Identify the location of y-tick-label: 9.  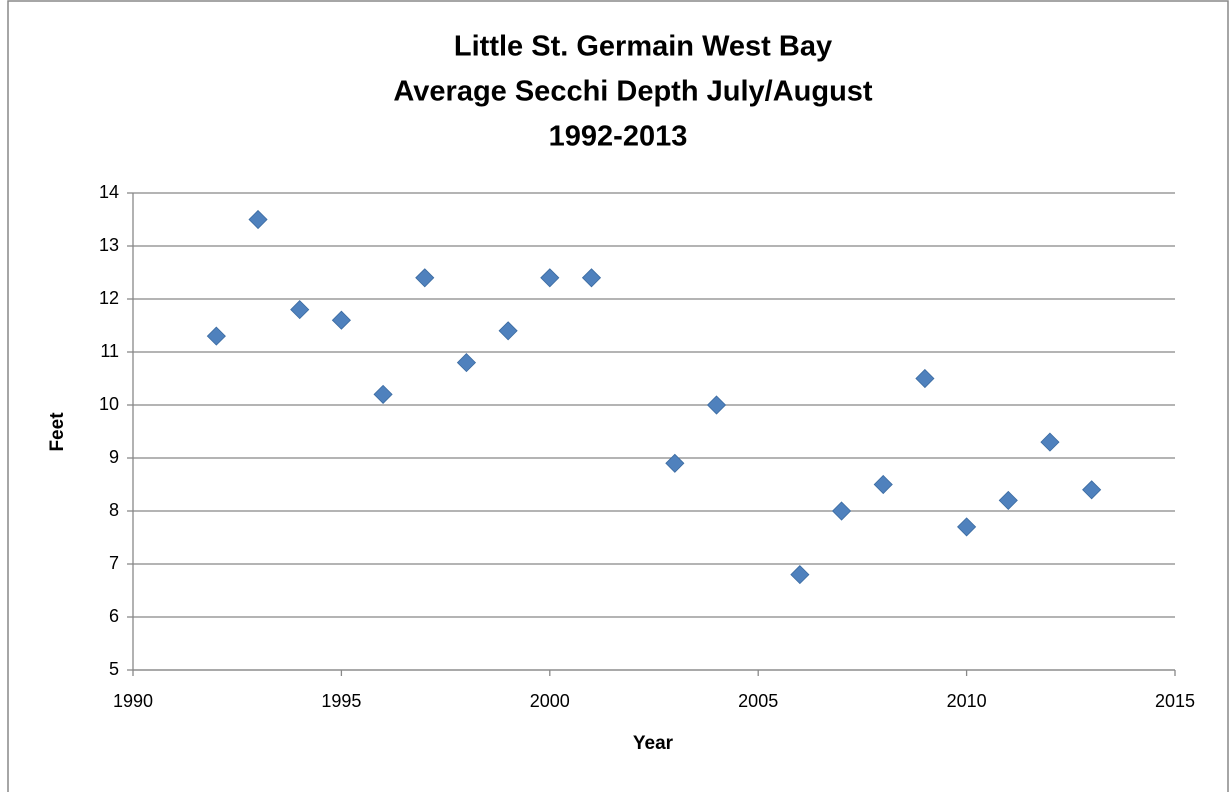
(114, 457).